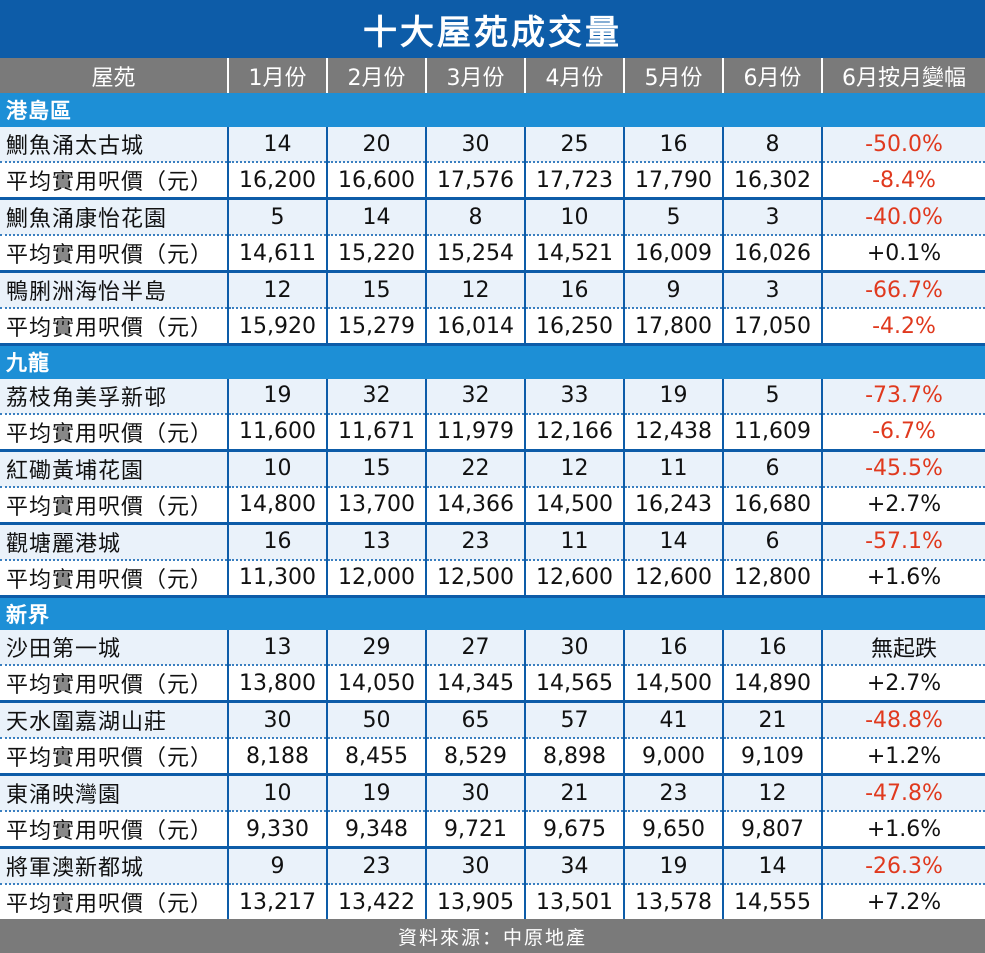 The height and width of the screenshot is (953, 985). Describe the element at coordinates (772, 505) in the screenshot. I see `price-cell: 16,680` at that location.